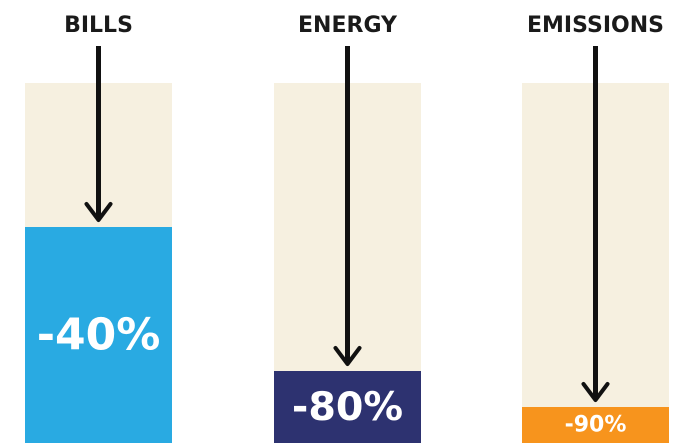 Image resolution: width=680 pixels, height=443 pixels. I want to click on bar-energy, so click(347, 407).